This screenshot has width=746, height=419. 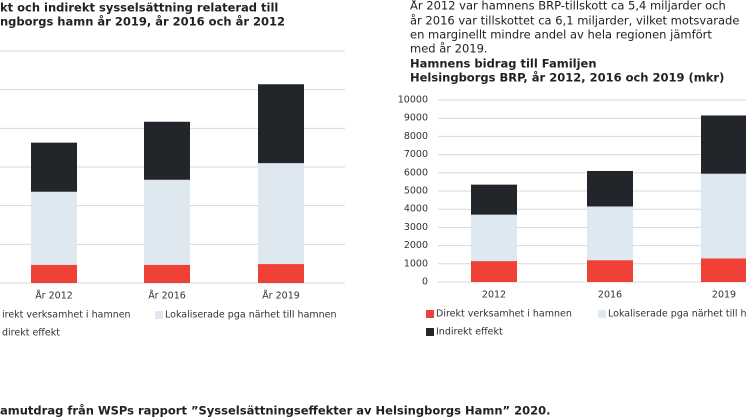 I want to click on y-tick-label: 5000, so click(x=416, y=191).